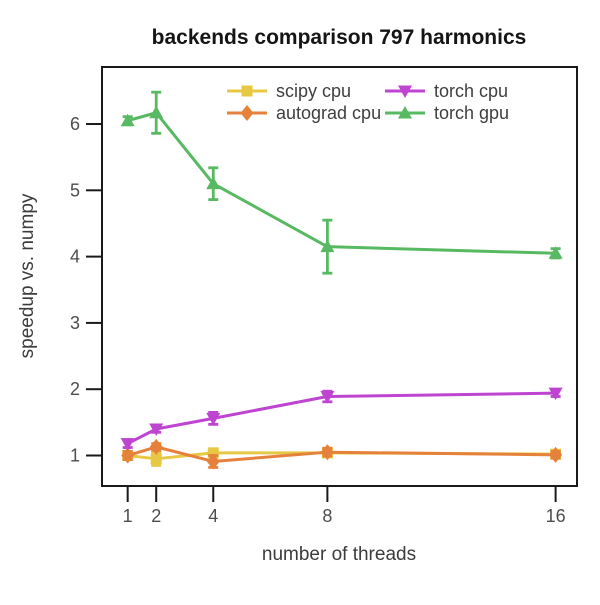 The height and width of the screenshot is (605, 600). What do you see at coordinates (313, 91) in the screenshot?
I see `legend-label: scipy cpu` at bounding box center [313, 91].